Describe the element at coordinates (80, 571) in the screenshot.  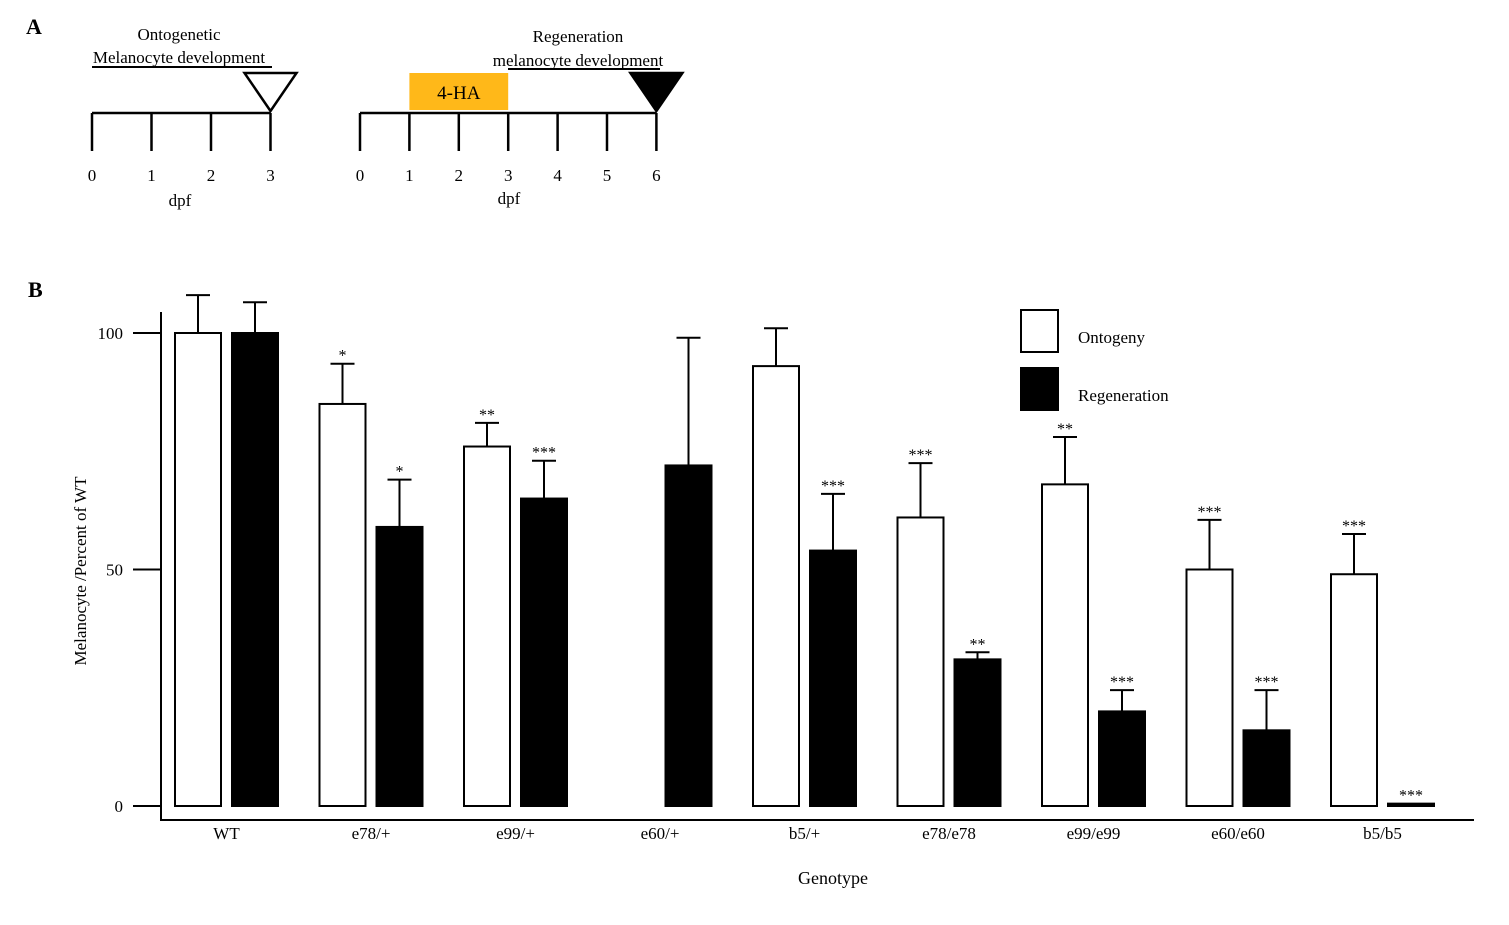
I see `y-axis-title: Melanocyte /Percent of WT` at that location.